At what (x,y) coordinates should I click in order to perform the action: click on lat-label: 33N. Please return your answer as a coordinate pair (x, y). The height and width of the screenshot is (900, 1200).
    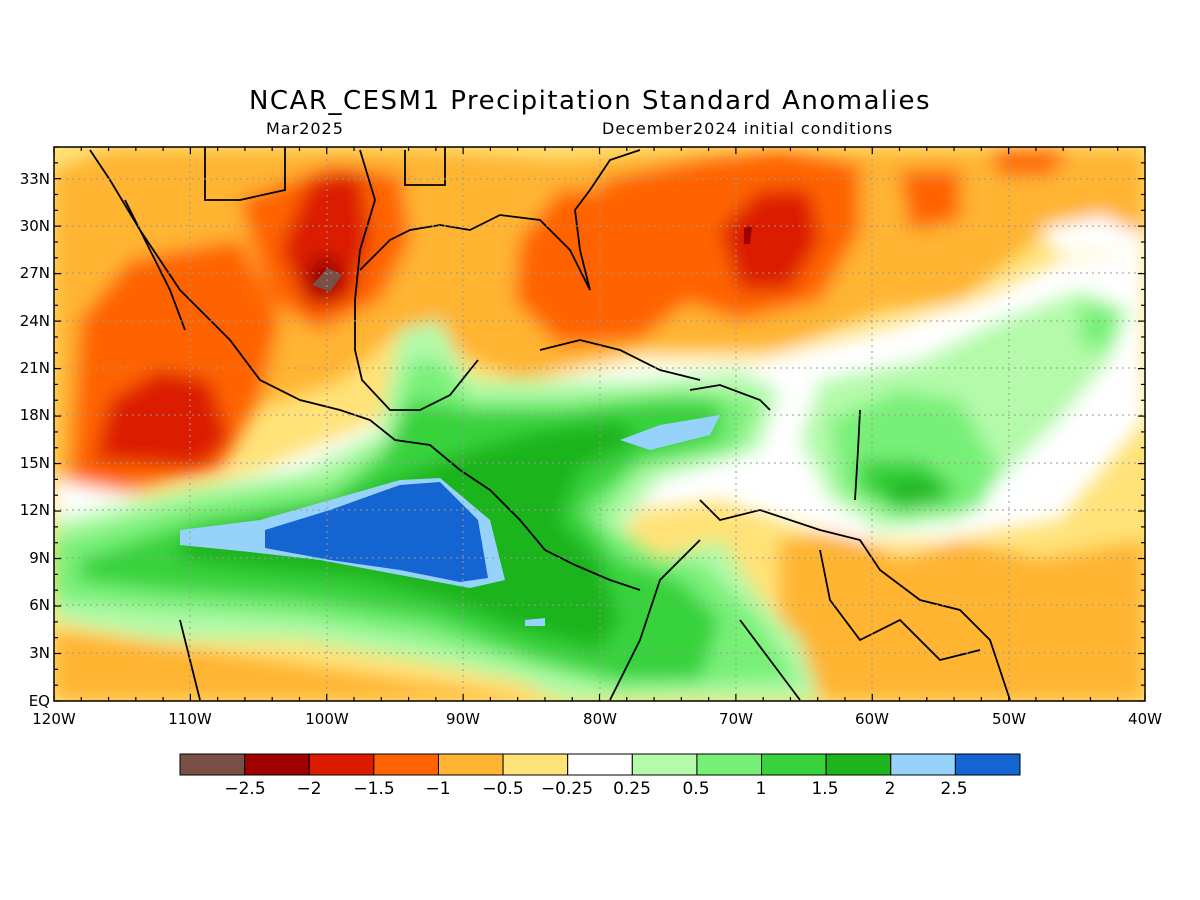
    Looking at the image, I should click on (35, 179).